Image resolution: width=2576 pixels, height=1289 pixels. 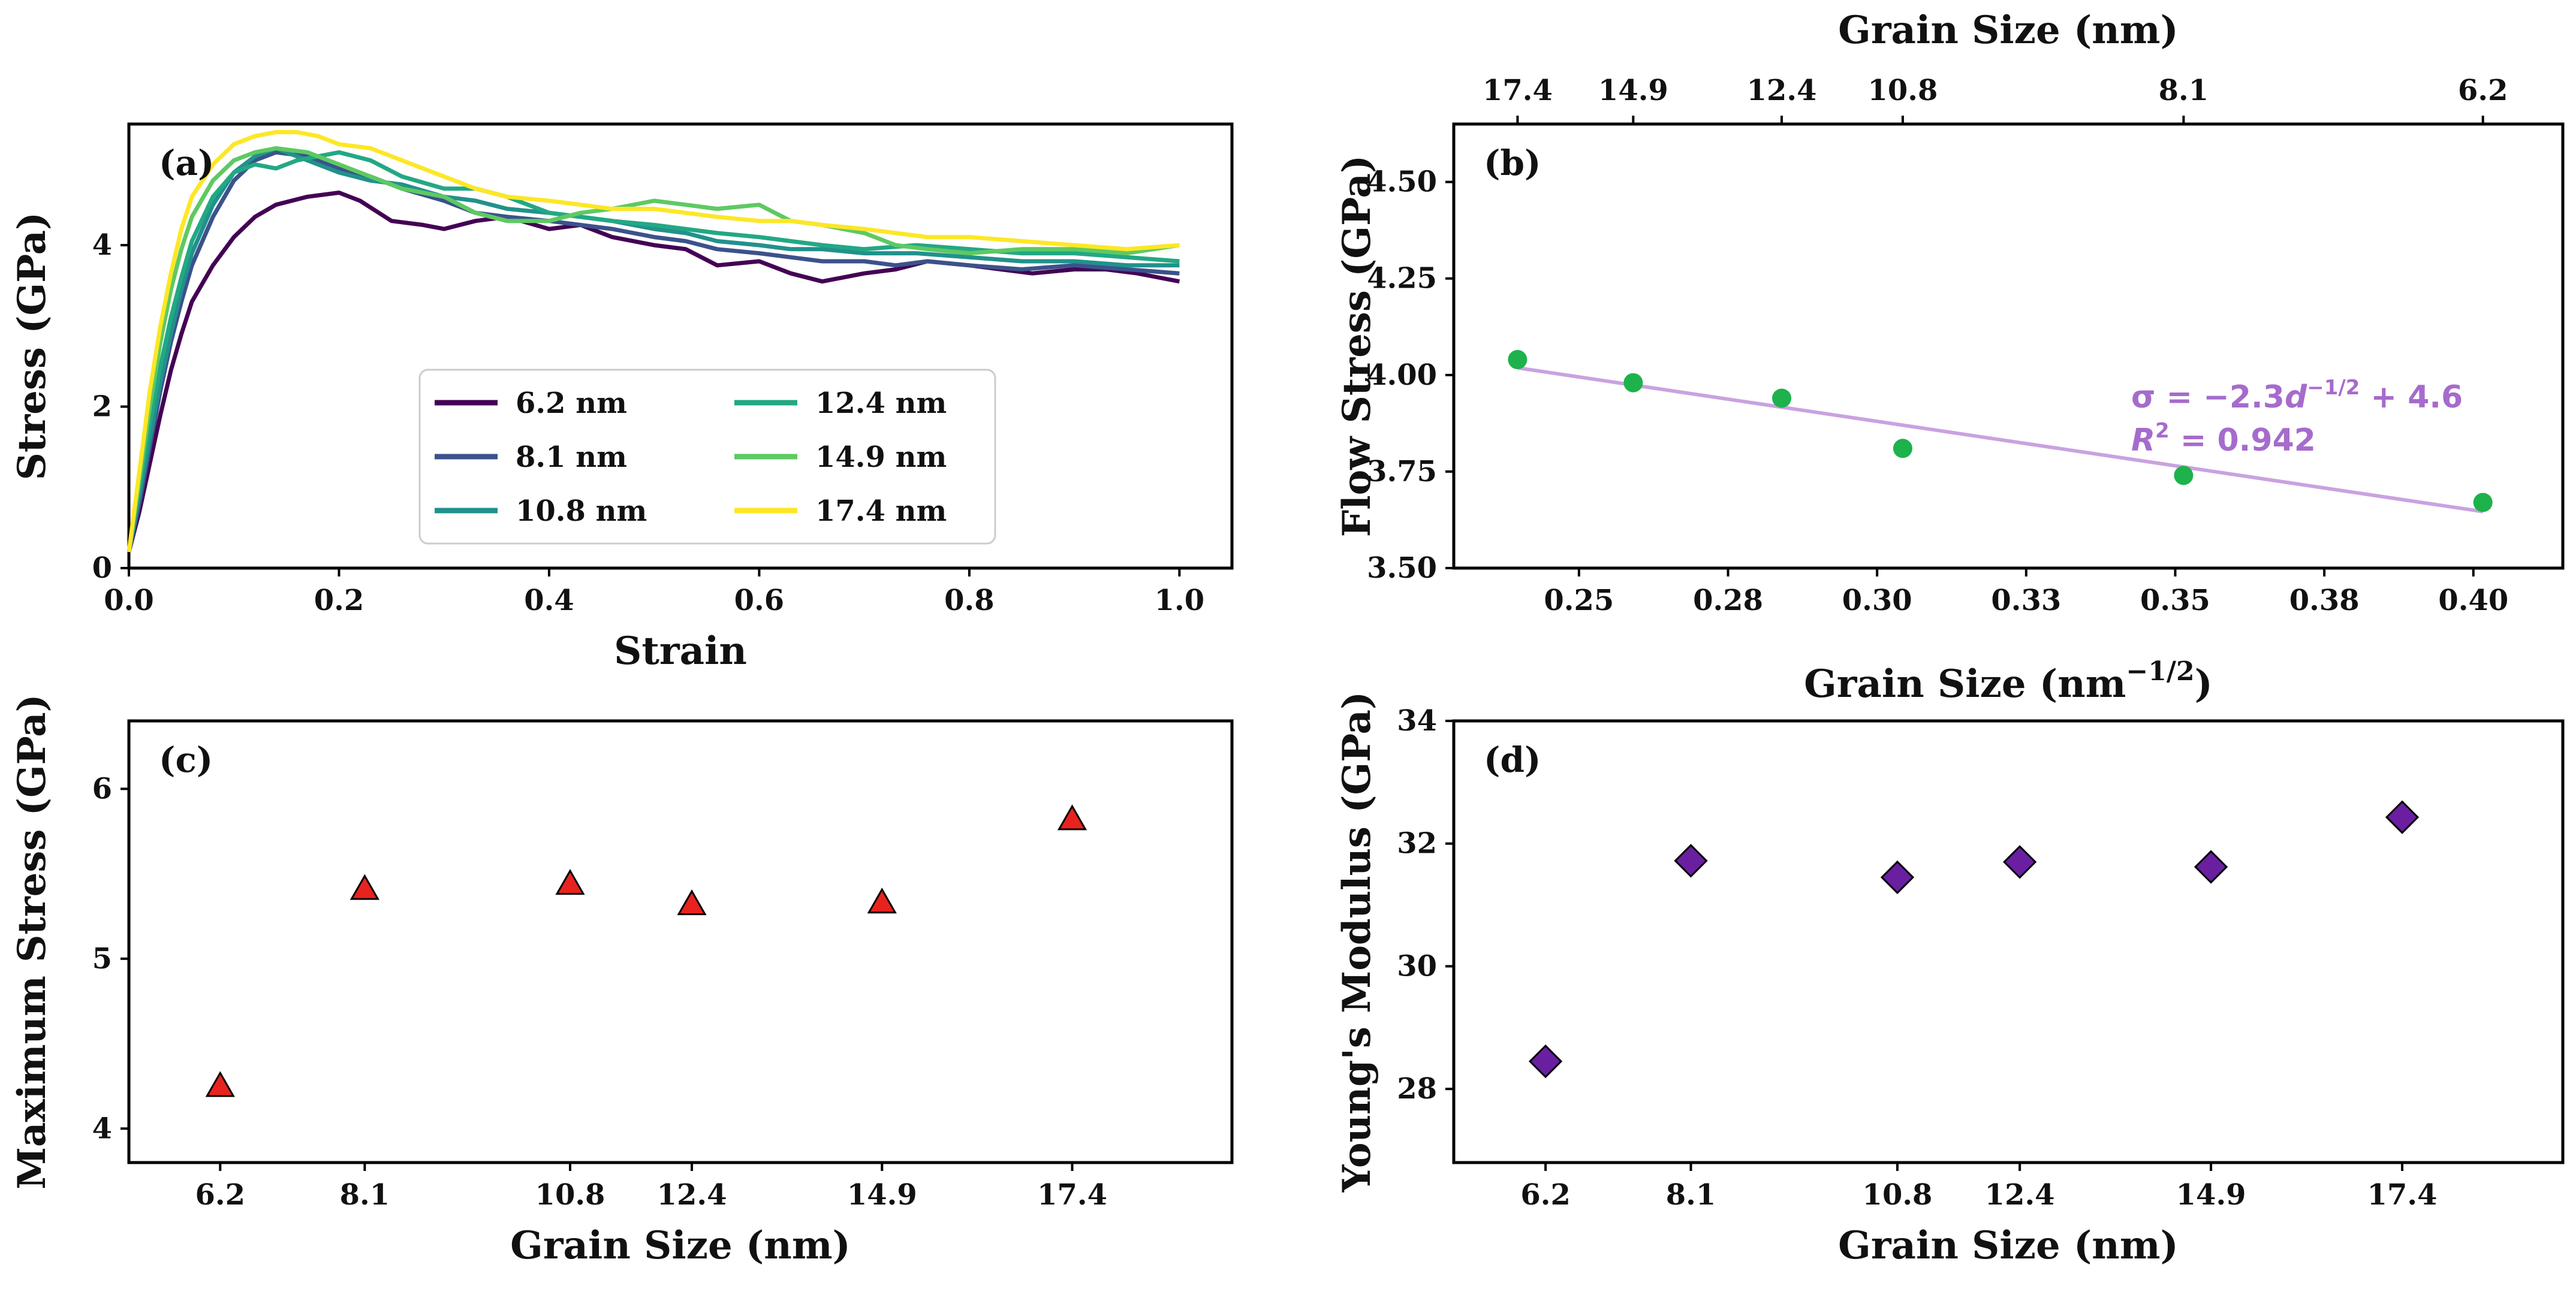 What do you see at coordinates (571, 403) in the screenshot?
I see `legend-label: 6.2 nm` at bounding box center [571, 403].